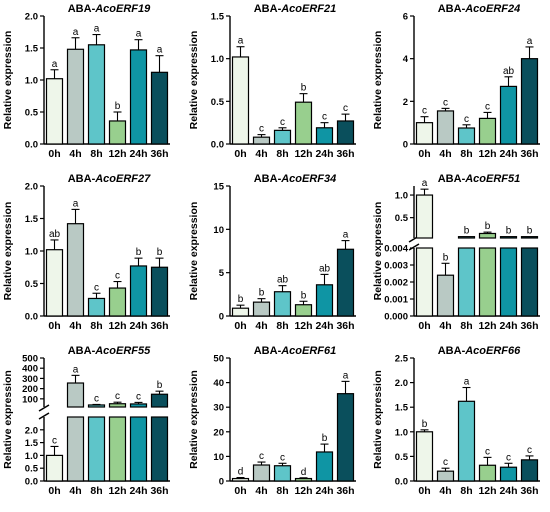 This screenshot has width=550, height=512. I want to click on chart-title: ABA-AcoERF51, so click(479, 179).